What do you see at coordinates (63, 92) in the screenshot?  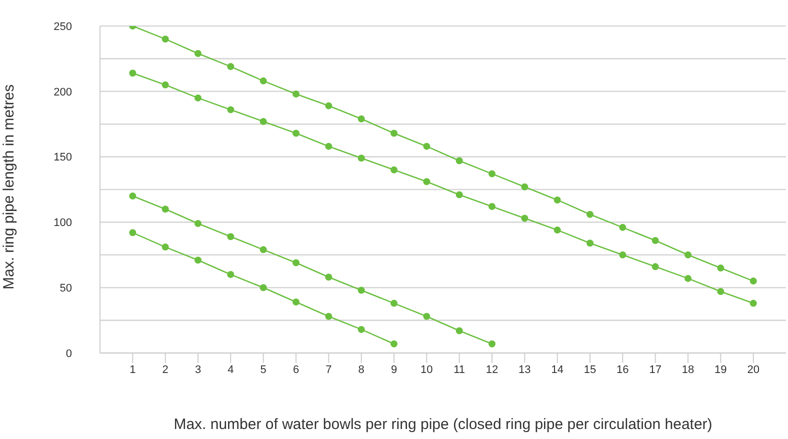 I see `y-tick-label: 200` at bounding box center [63, 92].